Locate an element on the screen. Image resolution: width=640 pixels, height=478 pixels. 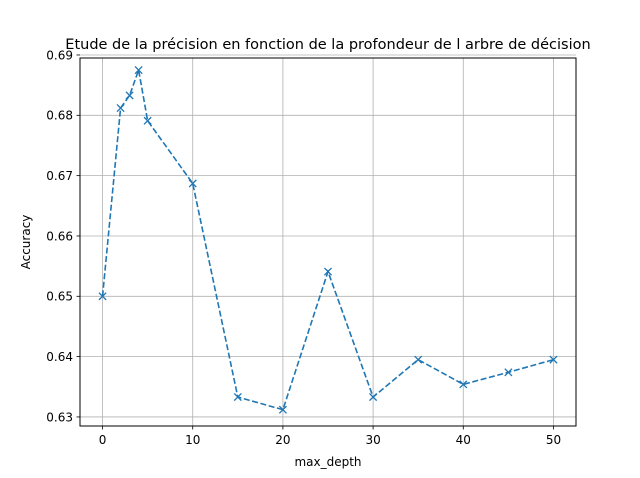
y-tick-label: 0.66 is located at coordinates (59, 236).